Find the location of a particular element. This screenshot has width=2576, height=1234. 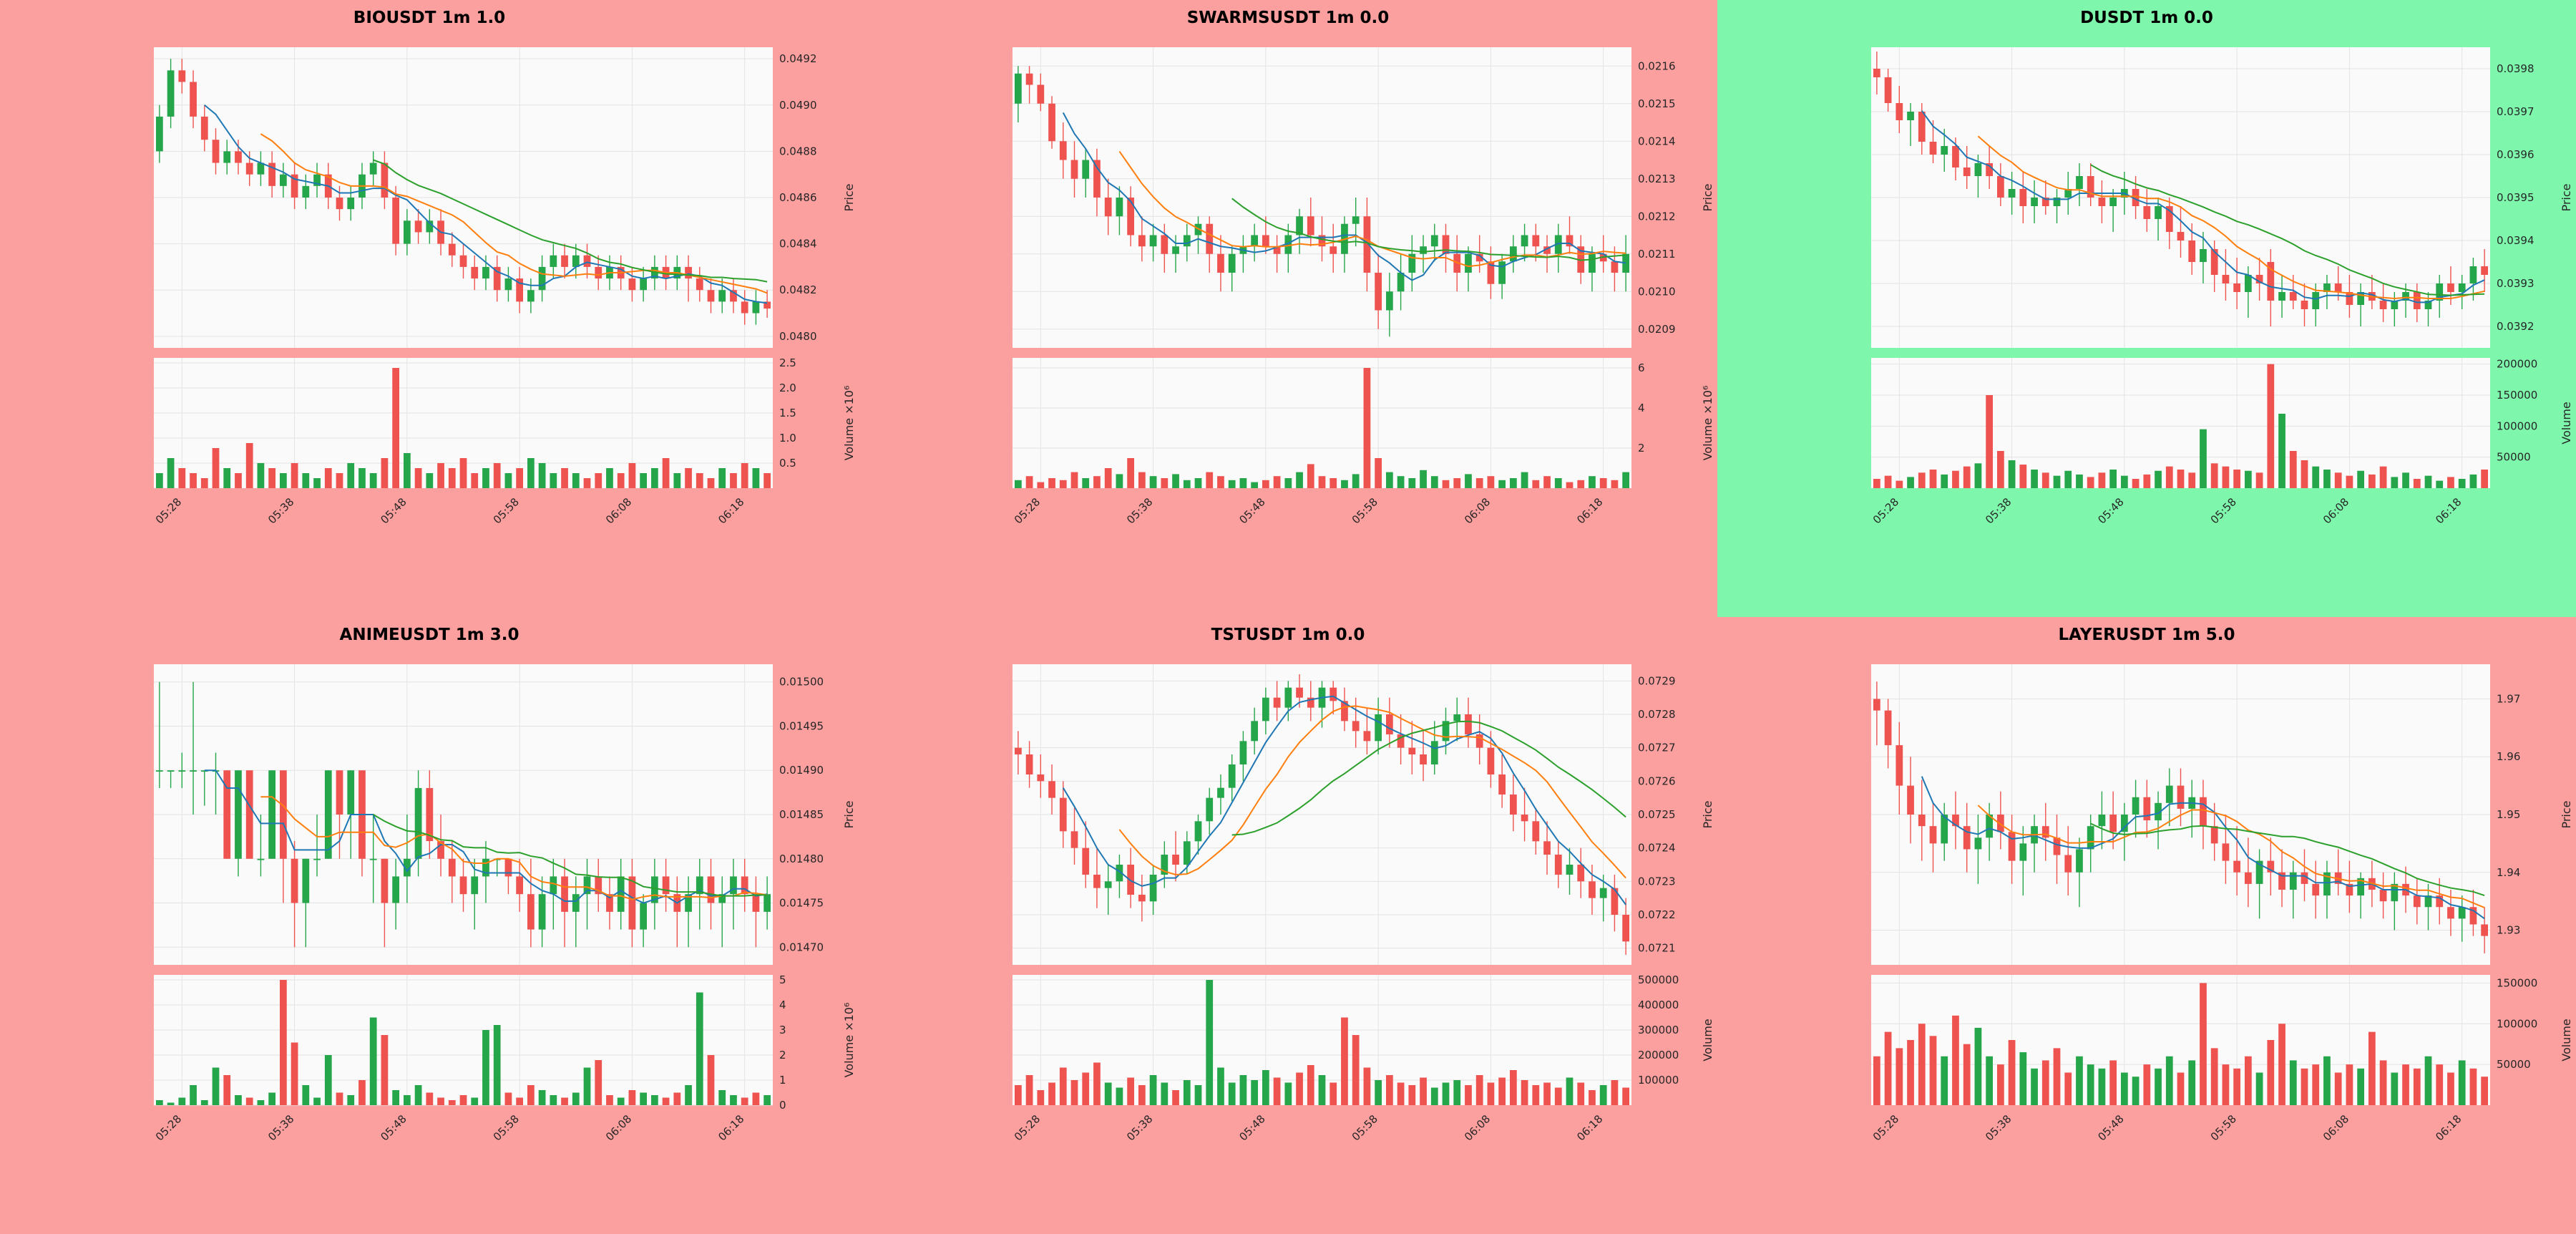

svg-text: 0.0393 is located at coordinates (2515, 283).